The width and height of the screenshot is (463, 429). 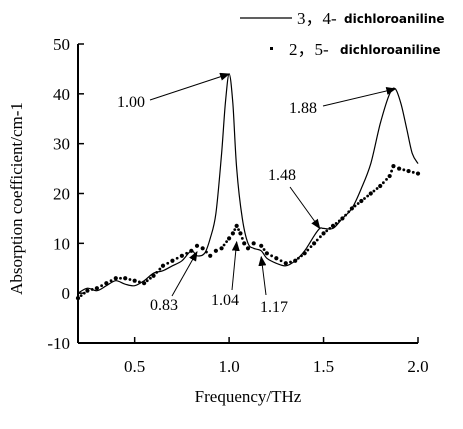 What do you see at coordinates (61, 44) in the screenshot?
I see `y-tick-label: 50` at bounding box center [61, 44].